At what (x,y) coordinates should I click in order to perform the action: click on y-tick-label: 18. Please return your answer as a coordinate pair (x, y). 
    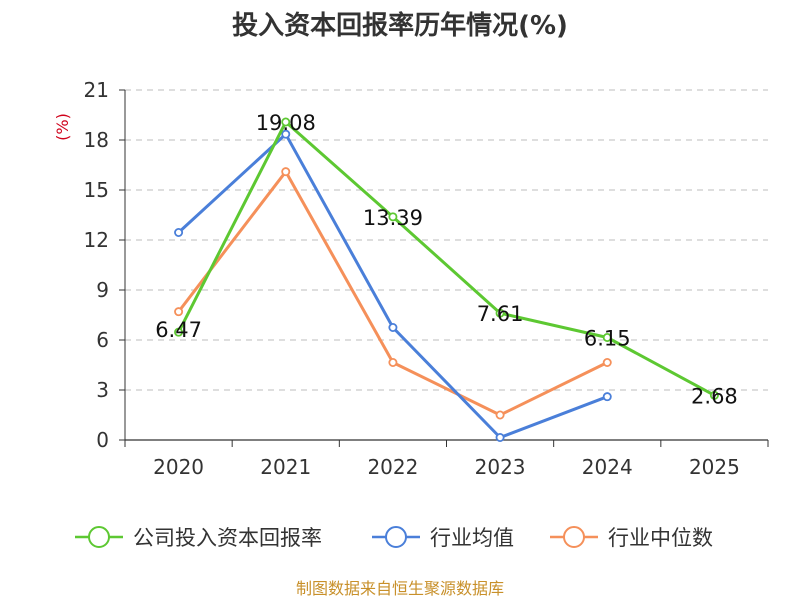
    Looking at the image, I should click on (96, 140).